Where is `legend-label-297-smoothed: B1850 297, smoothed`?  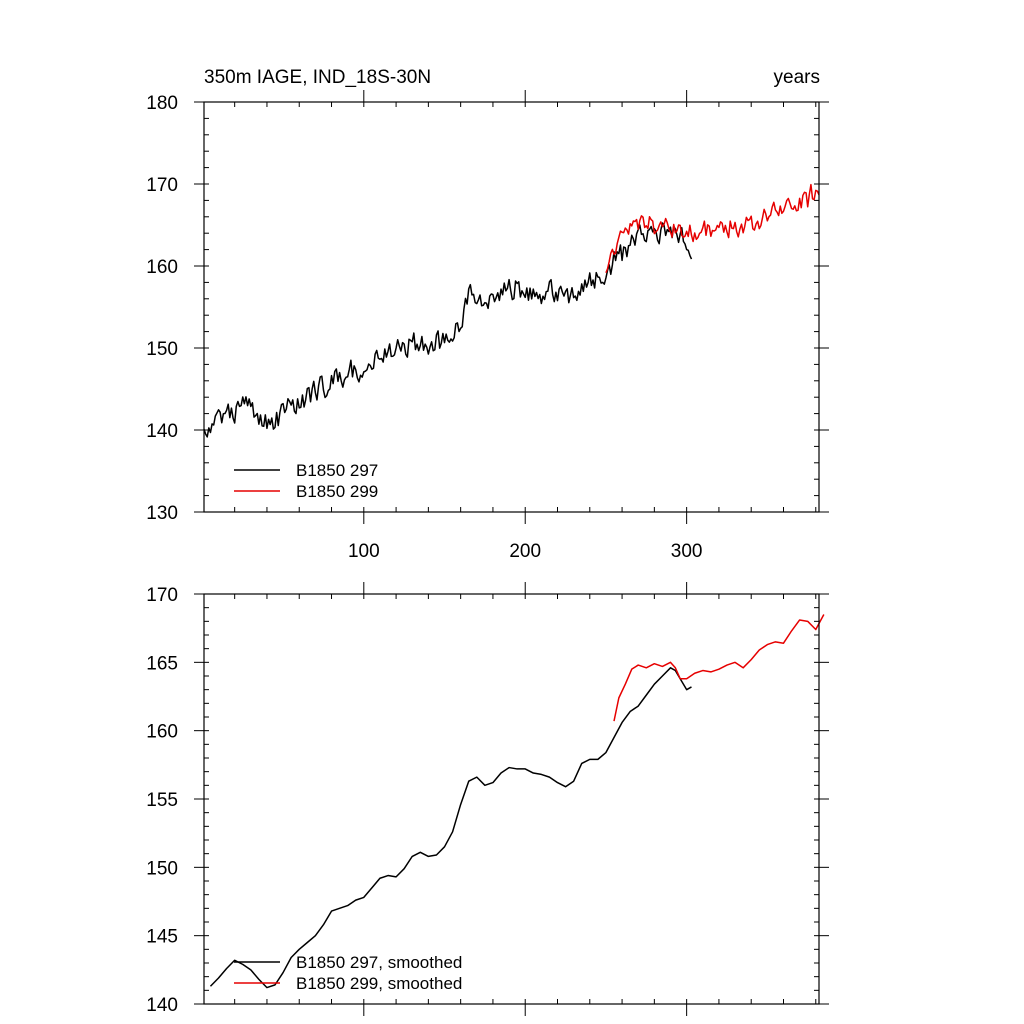
legend-label-297-smoothed: B1850 297, smoothed is located at coordinates (379, 962).